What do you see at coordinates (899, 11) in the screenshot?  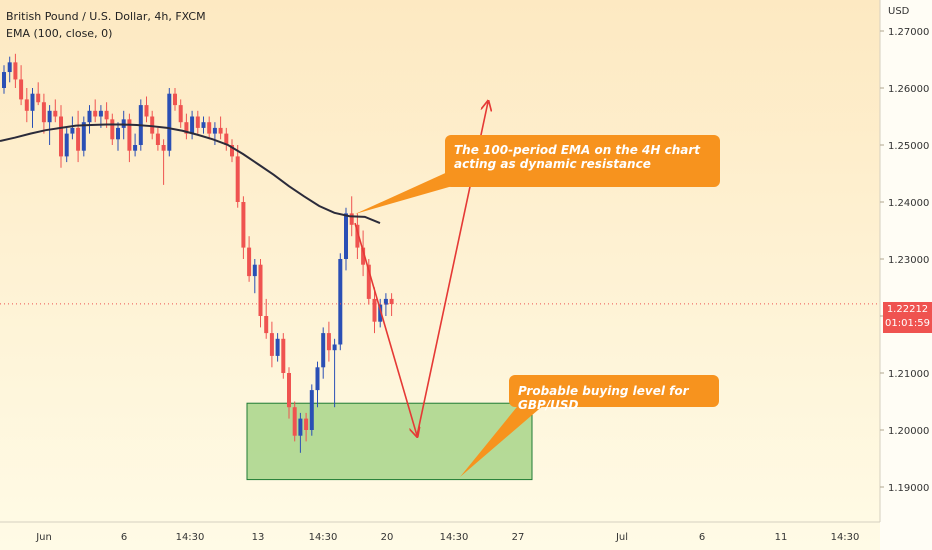 I see `price-axis-unit: USD` at bounding box center [899, 11].